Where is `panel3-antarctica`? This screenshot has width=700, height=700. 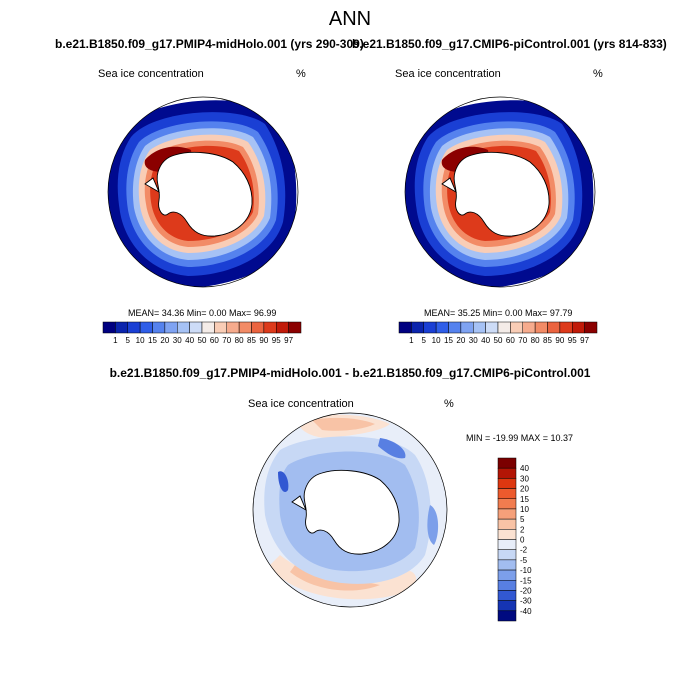
panel3-antarctica is located at coordinates (345, 512).